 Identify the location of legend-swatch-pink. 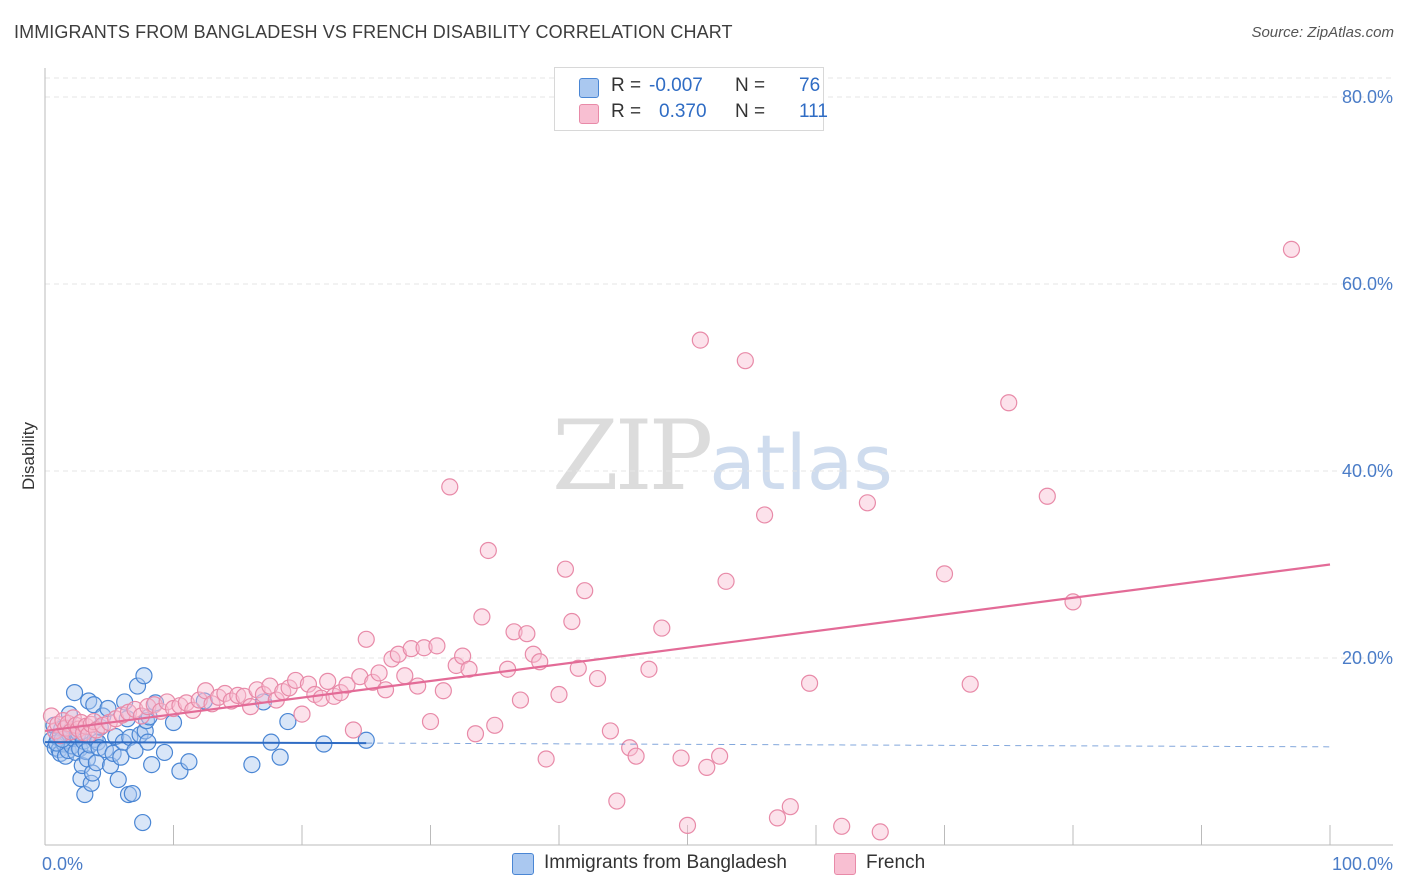
(589, 114).